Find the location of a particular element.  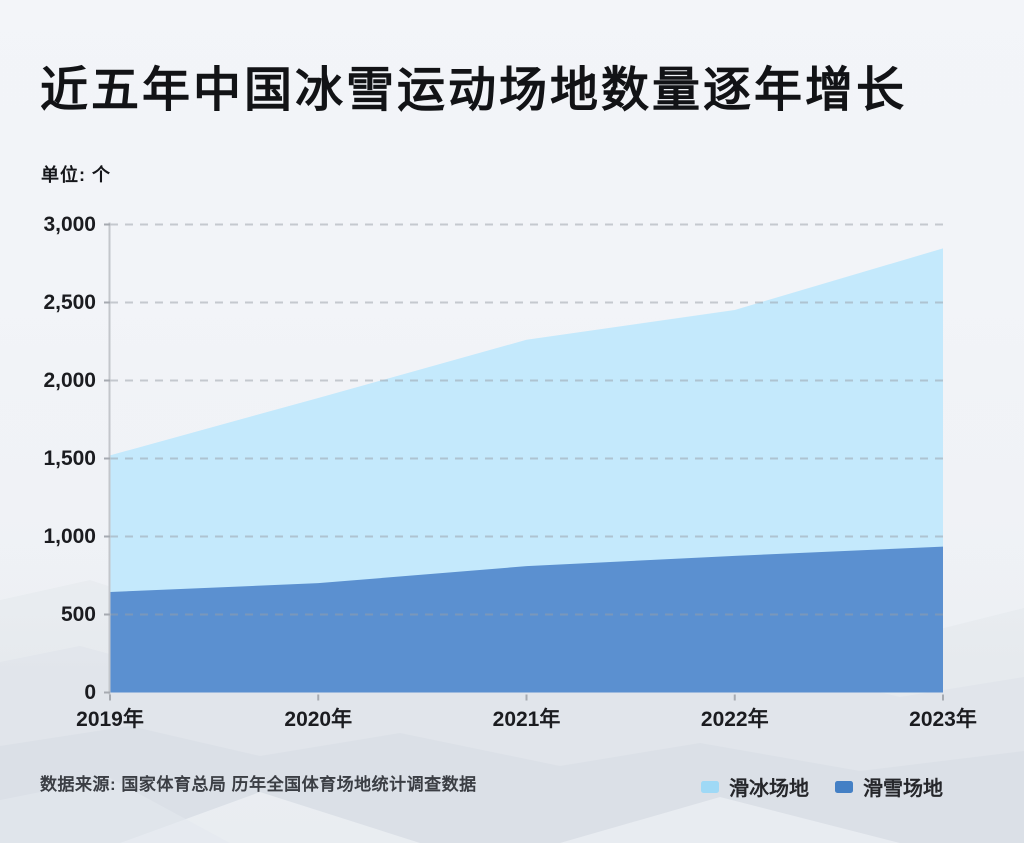

unit-label: 单位: 个 is located at coordinates (76, 175).